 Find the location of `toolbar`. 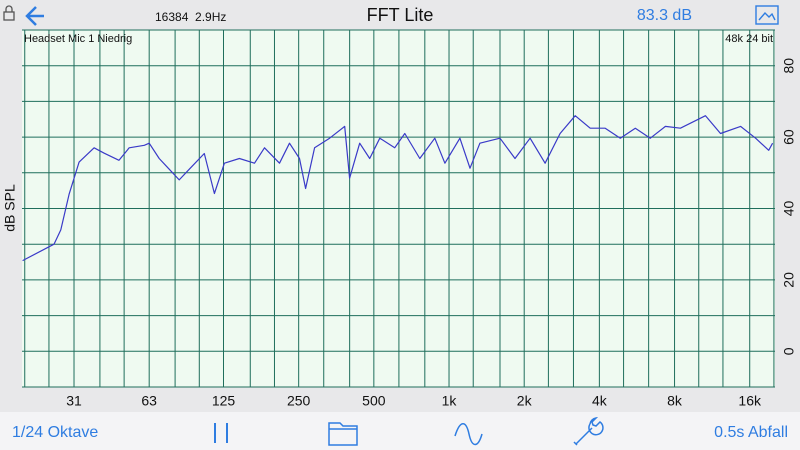

toolbar is located at coordinates (400, 431).